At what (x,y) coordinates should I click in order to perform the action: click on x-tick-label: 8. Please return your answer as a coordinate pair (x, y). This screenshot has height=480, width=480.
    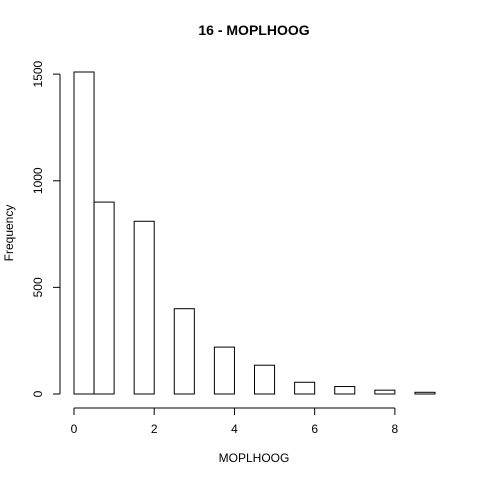
    Looking at the image, I should click on (395, 429).